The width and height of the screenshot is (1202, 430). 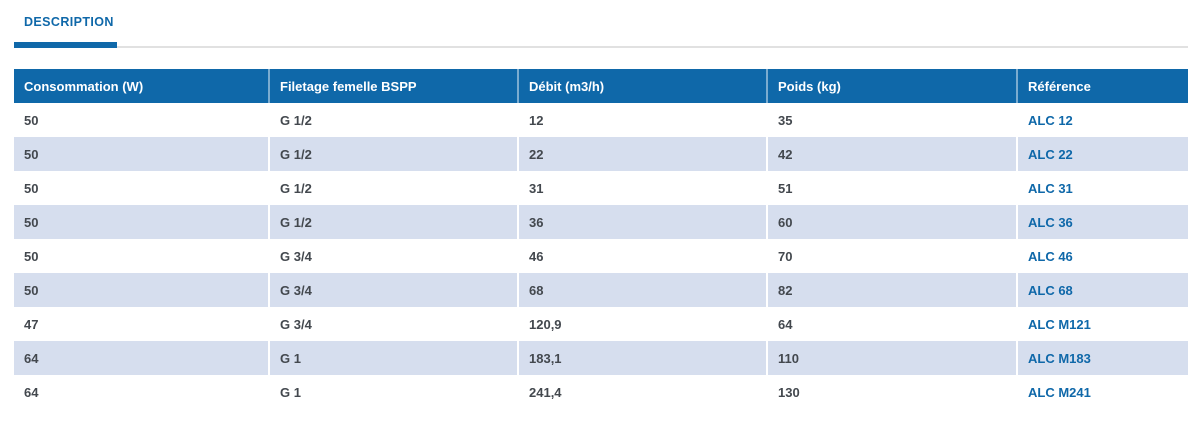 I want to click on cell-reference: ALC M121, so click(x=1102, y=324).